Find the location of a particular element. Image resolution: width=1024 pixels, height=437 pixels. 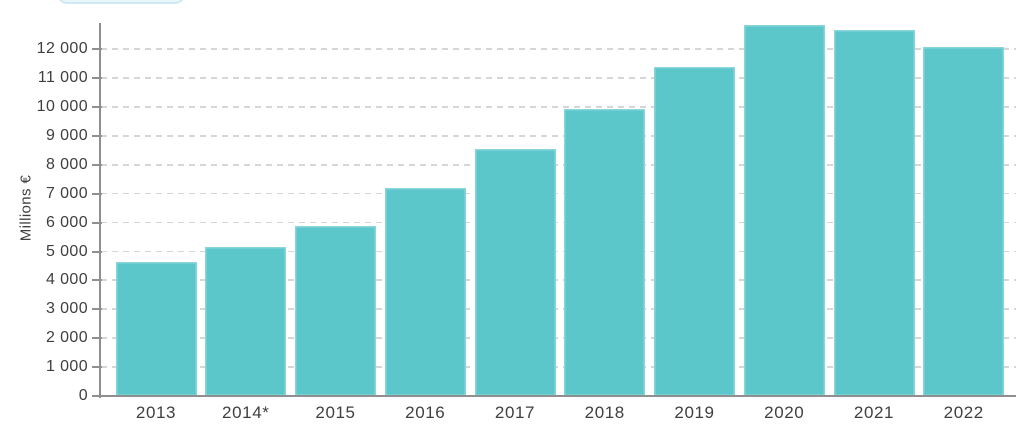

y-tick-label: 1 000 is located at coordinates (66, 367).